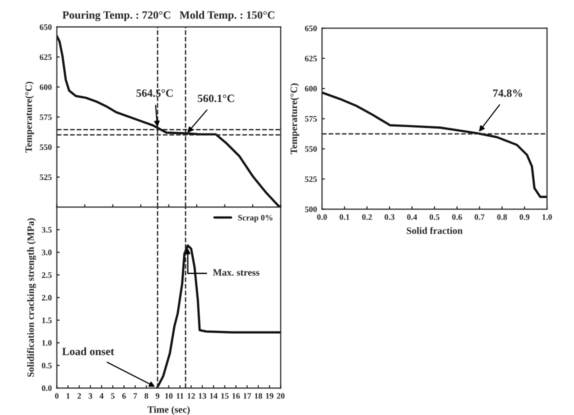 This screenshot has height=415, width=574. I want to click on annotation: 74.8%, so click(507, 93).